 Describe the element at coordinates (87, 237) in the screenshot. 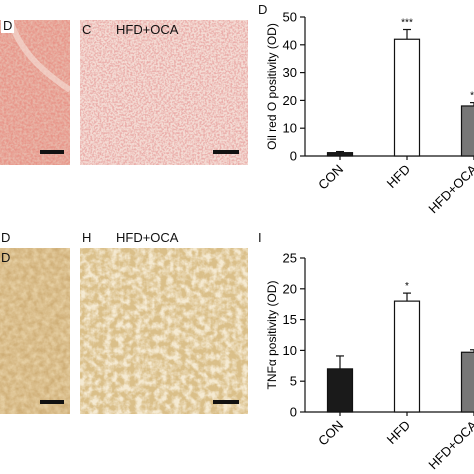

I see `panel-letter-h-outer: H` at that location.